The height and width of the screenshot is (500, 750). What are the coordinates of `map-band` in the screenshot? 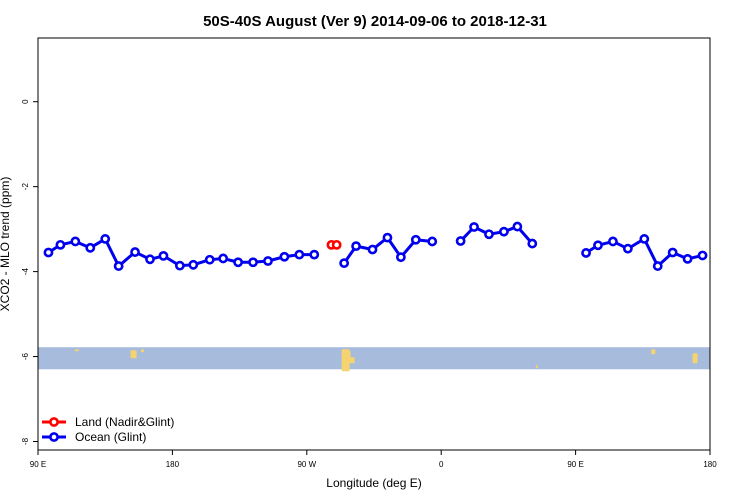 It's located at (374, 359).